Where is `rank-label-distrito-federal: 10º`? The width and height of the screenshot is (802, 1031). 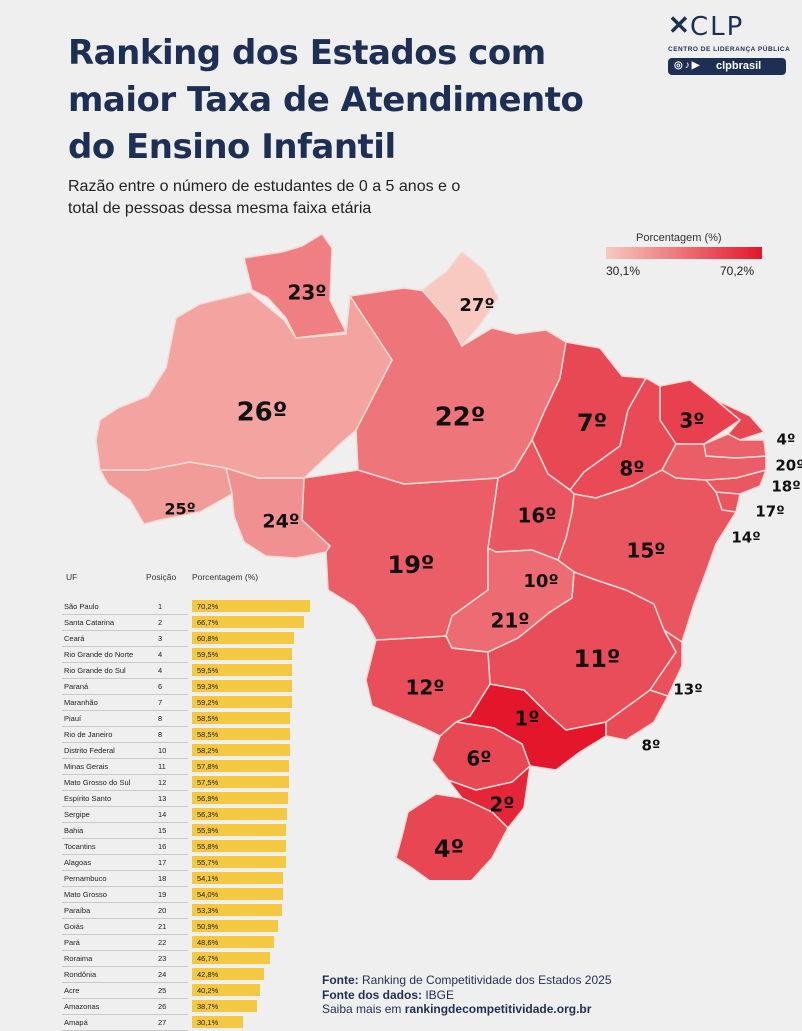
rank-label-distrito-federal: 10º is located at coordinates (540, 581).